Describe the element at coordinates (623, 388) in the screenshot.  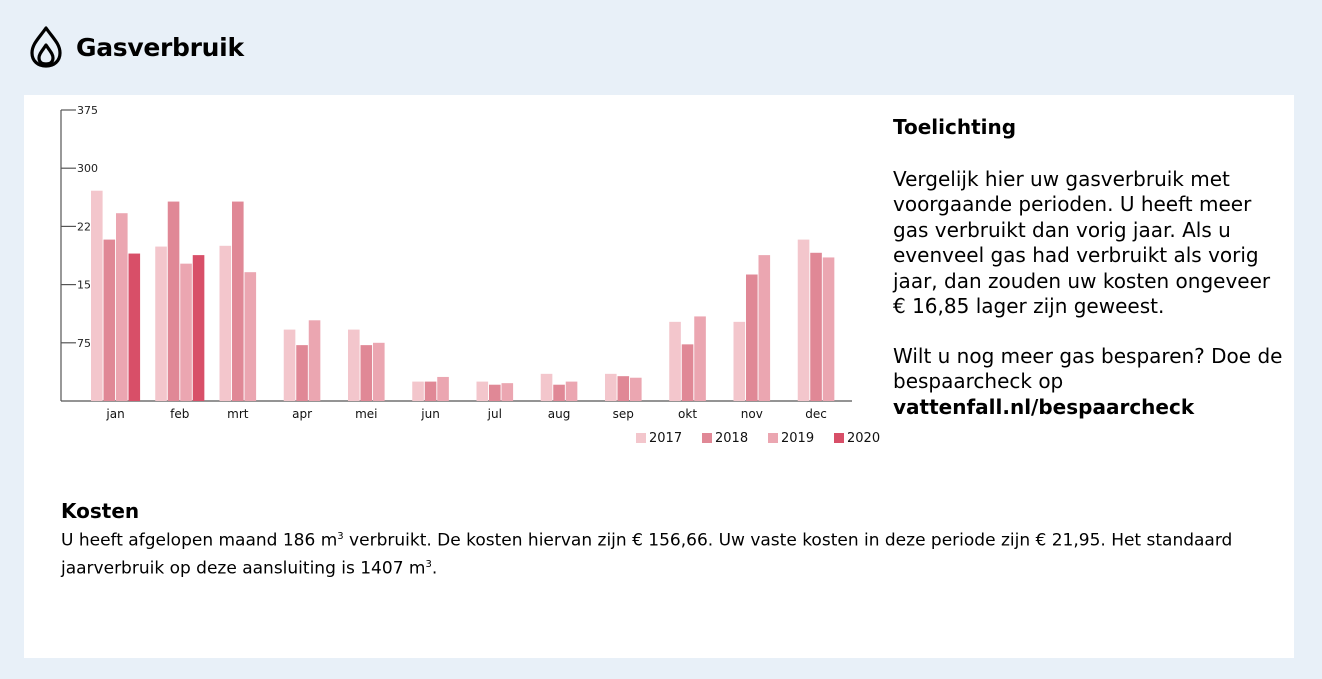
I see `bar-2018-sep` at that location.